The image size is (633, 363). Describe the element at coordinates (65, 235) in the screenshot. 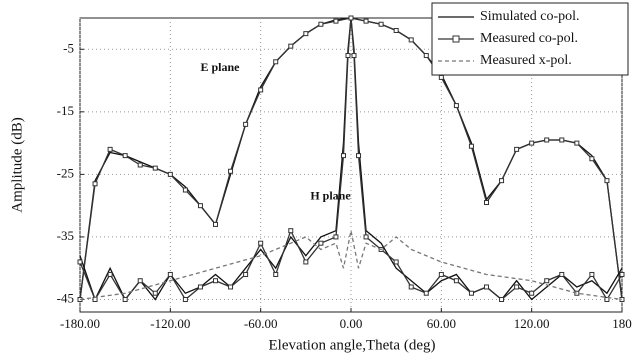

I see `y-tick-label: -35` at that location.